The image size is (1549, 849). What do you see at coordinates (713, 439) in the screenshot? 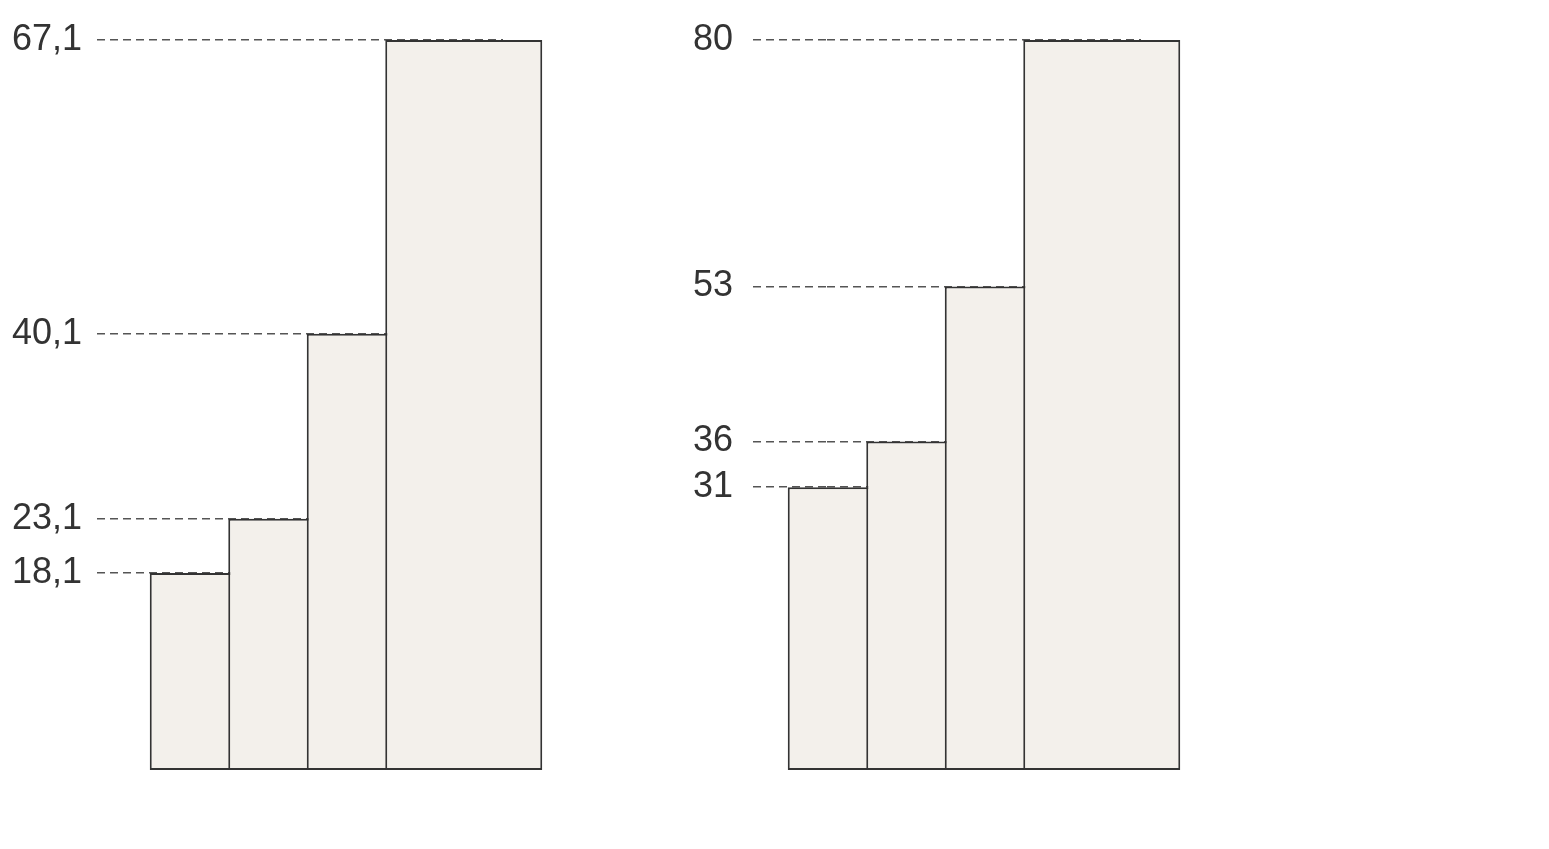
I see `y-tick-label: 36` at bounding box center [713, 439].